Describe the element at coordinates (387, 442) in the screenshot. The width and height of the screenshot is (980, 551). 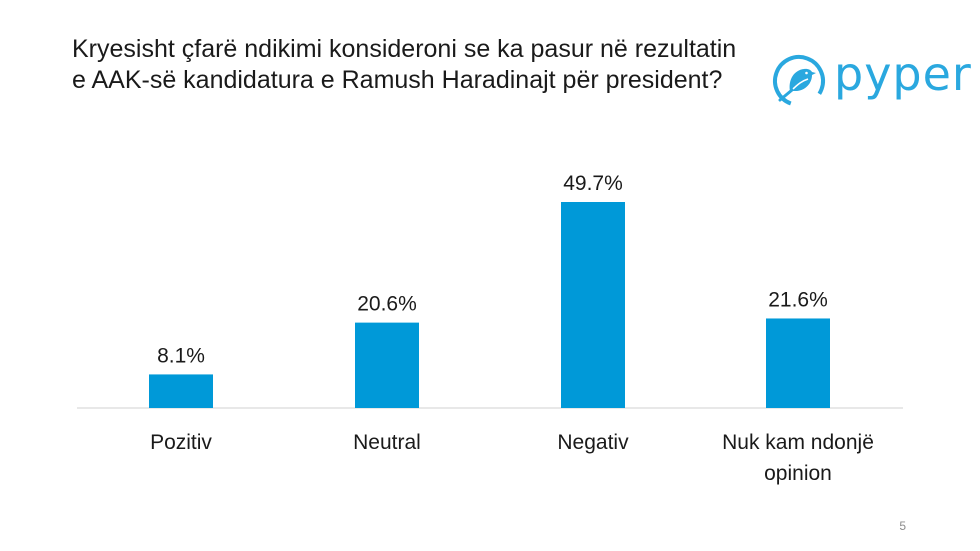
I see `category-label: Neutral` at that location.